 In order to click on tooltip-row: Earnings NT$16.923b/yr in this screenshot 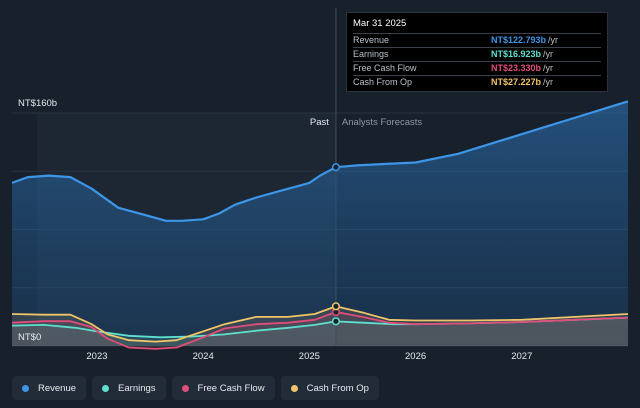, I will do `click(477, 54)`.